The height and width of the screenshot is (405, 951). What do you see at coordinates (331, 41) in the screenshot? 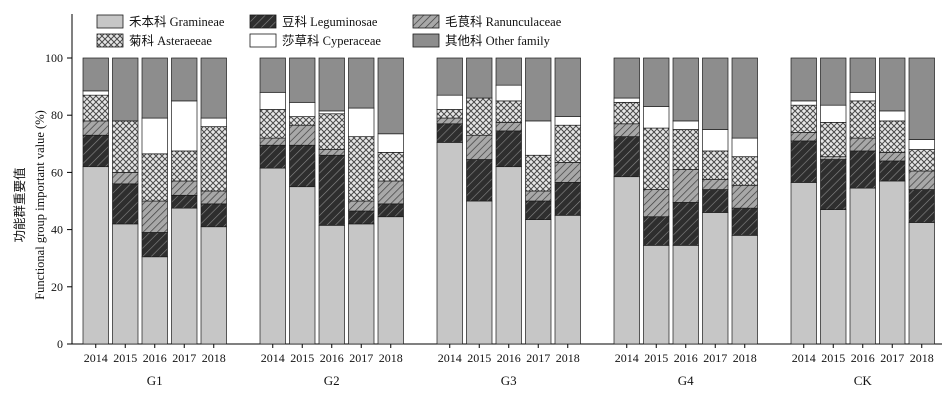
I see `legend-label: 莎草科 Cyperaceae` at bounding box center [331, 41].